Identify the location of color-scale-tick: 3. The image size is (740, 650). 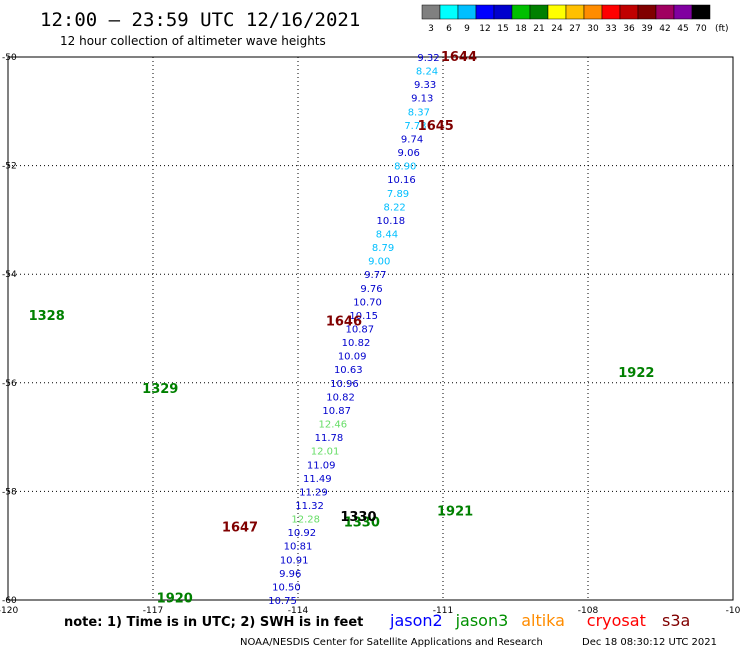
(431, 29).